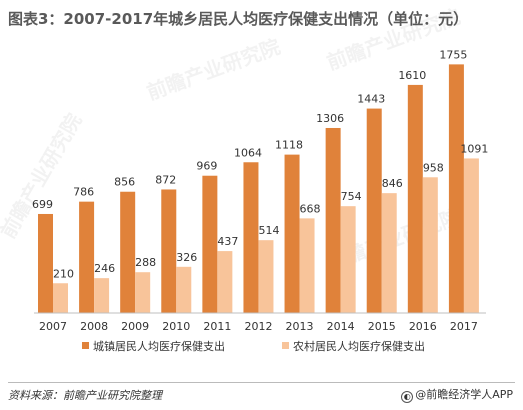 The image size is (523, 410). Describe the element at coordinates (135, 326) in the screenshot. I see `x-tick-2009: 2009` at that location.